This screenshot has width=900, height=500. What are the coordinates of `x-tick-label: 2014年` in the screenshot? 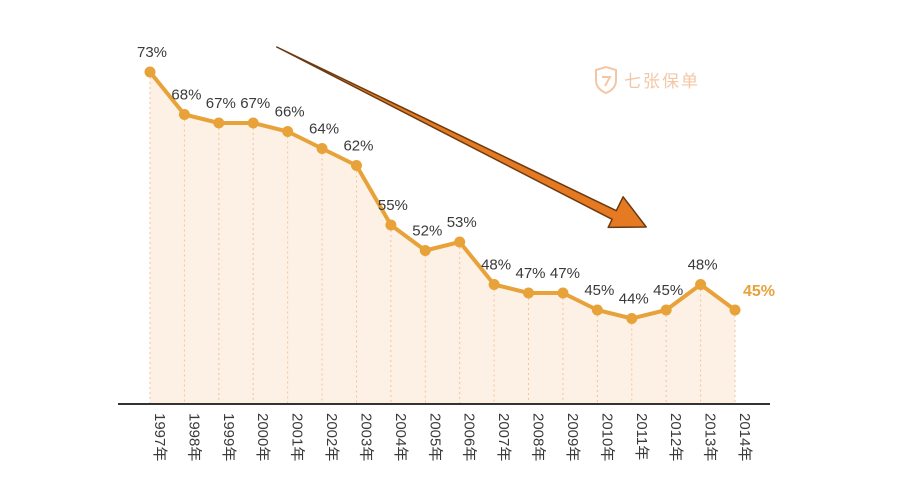 It's located at (744, 437).